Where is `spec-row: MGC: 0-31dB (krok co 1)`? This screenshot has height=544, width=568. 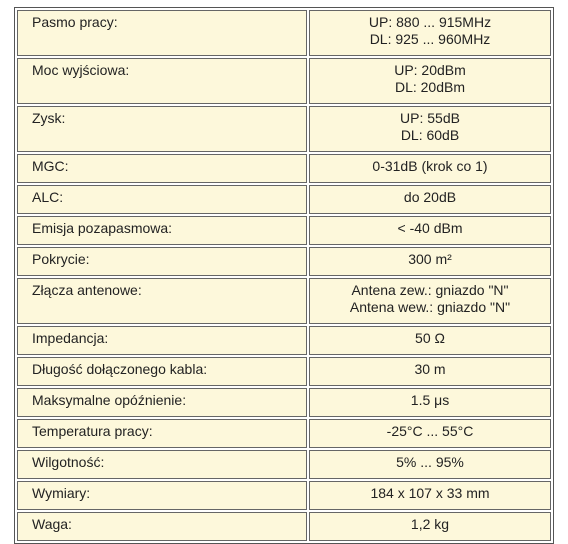 spec-row: MGC: 0-31dB (krok co 1) is located at coordinates (284, 168).